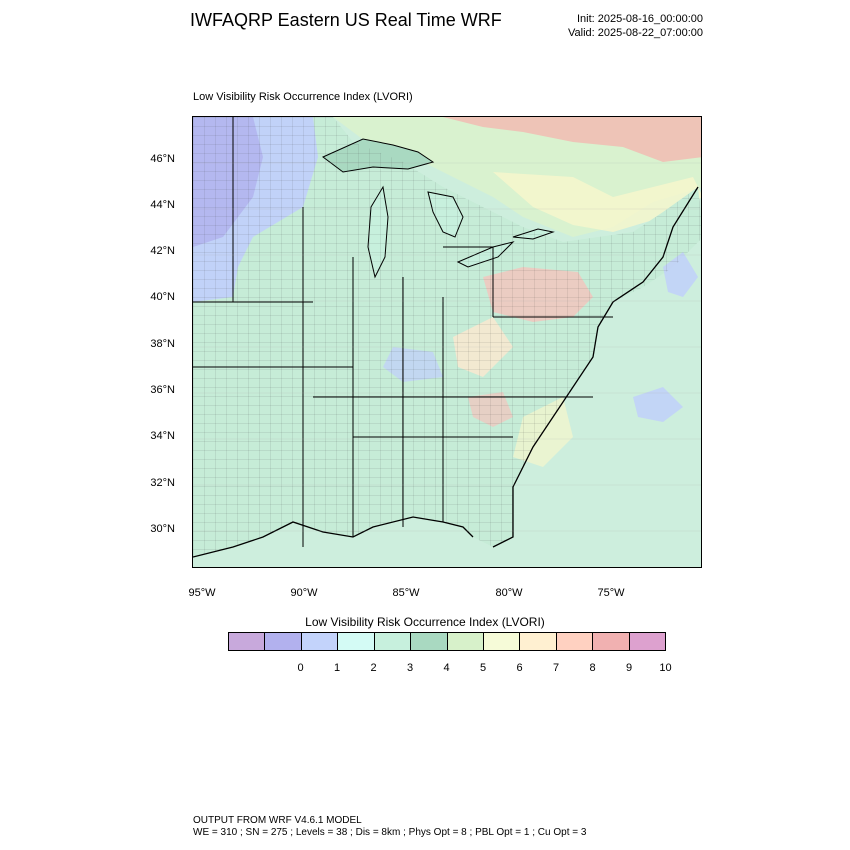 The height and width of the screenshot is (850, 850). I want to click on map-title: IWFAQRP Eastern US Real Time WRF, so click(346, 20).